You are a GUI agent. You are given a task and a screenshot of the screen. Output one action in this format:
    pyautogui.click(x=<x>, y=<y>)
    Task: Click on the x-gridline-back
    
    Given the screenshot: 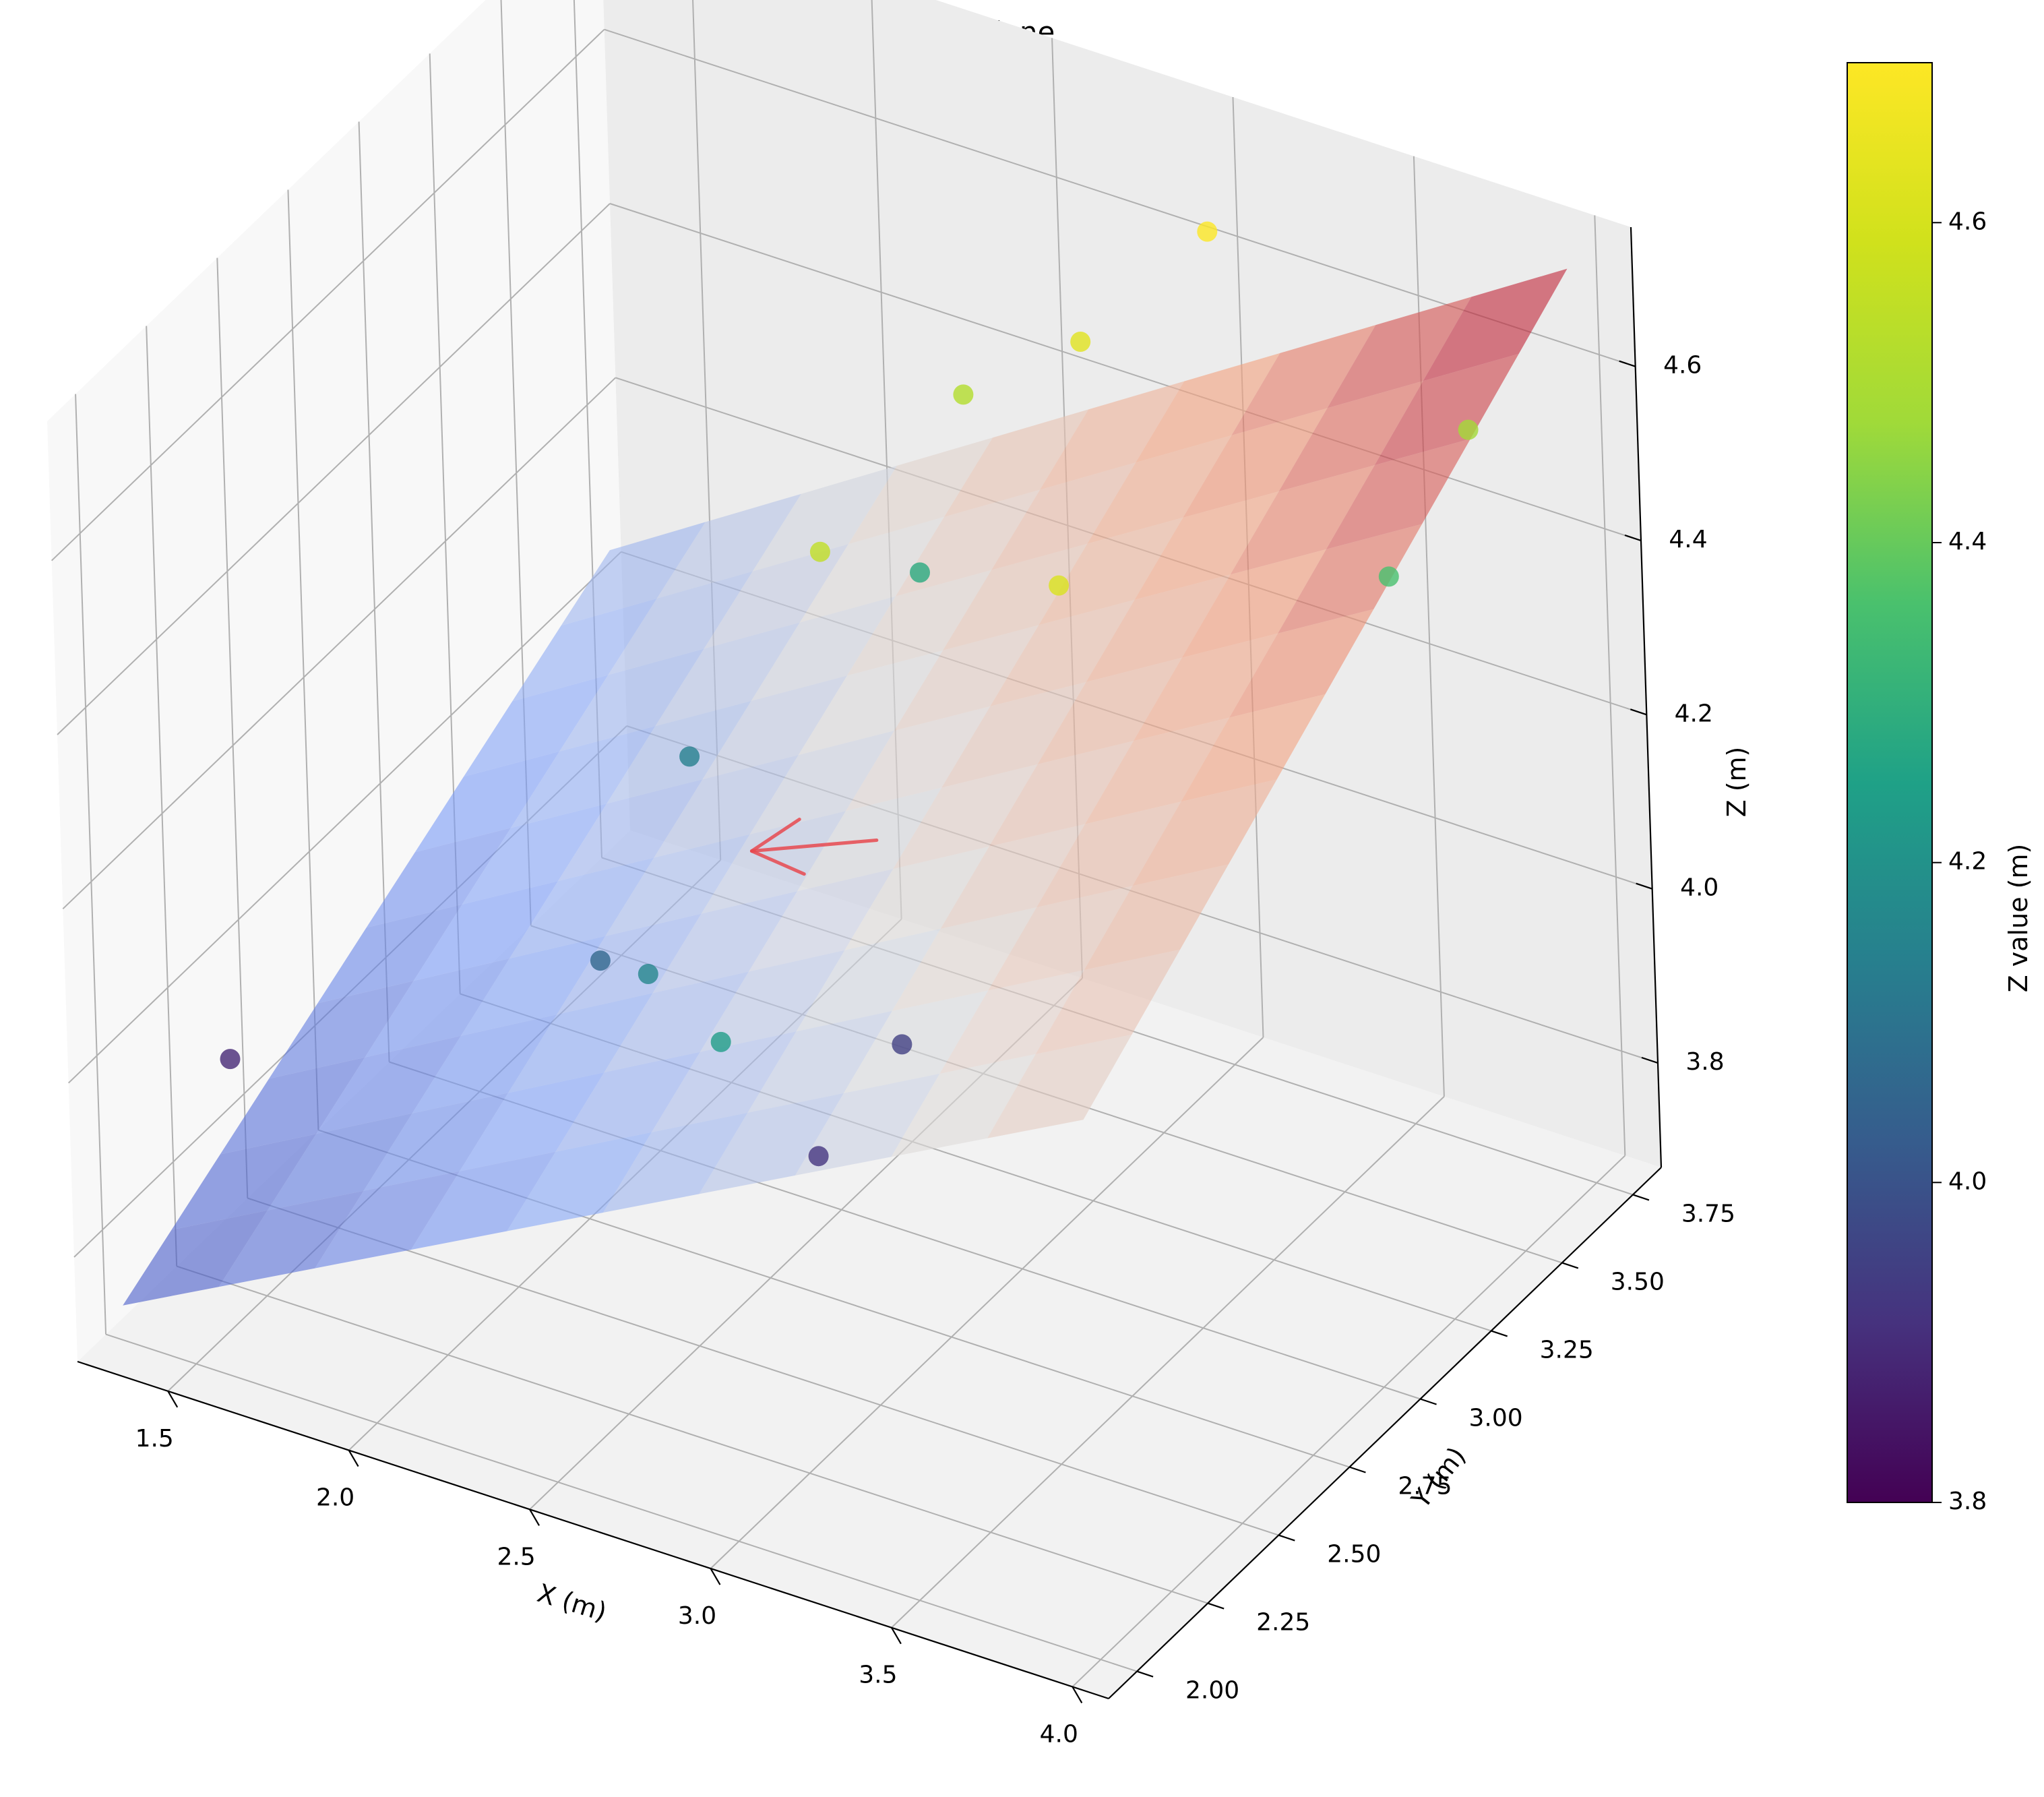 What is the action you would take?
    pyautogui.click(x=1610, y=685)
    